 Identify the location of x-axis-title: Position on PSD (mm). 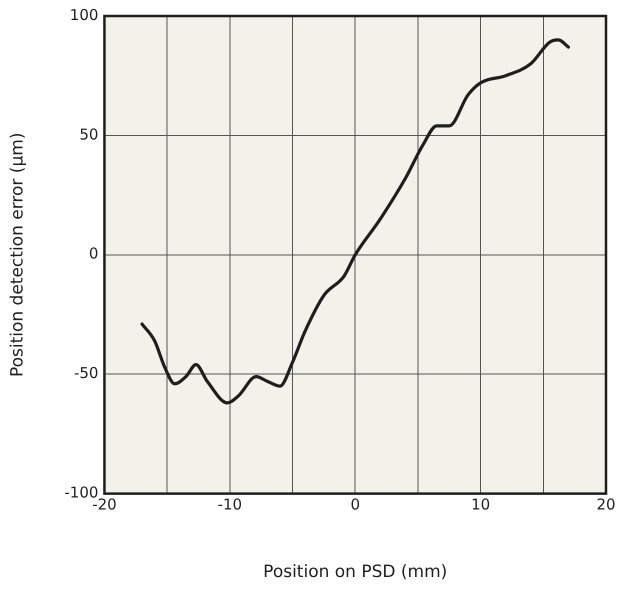
(355, 572).